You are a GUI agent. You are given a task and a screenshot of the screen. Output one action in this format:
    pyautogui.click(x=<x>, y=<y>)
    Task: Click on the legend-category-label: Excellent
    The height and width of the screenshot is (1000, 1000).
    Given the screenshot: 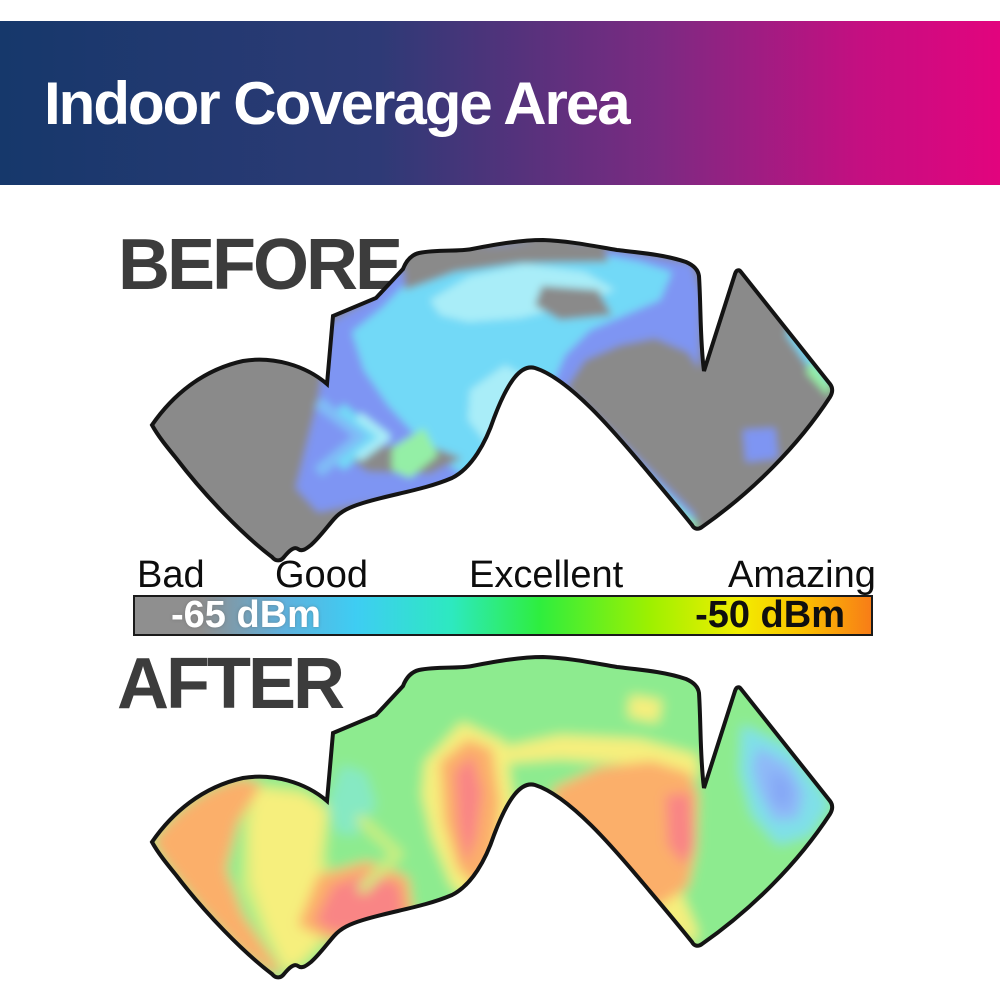 What is the action you would take?
    pyautogui.click(x=546, y=575)
    